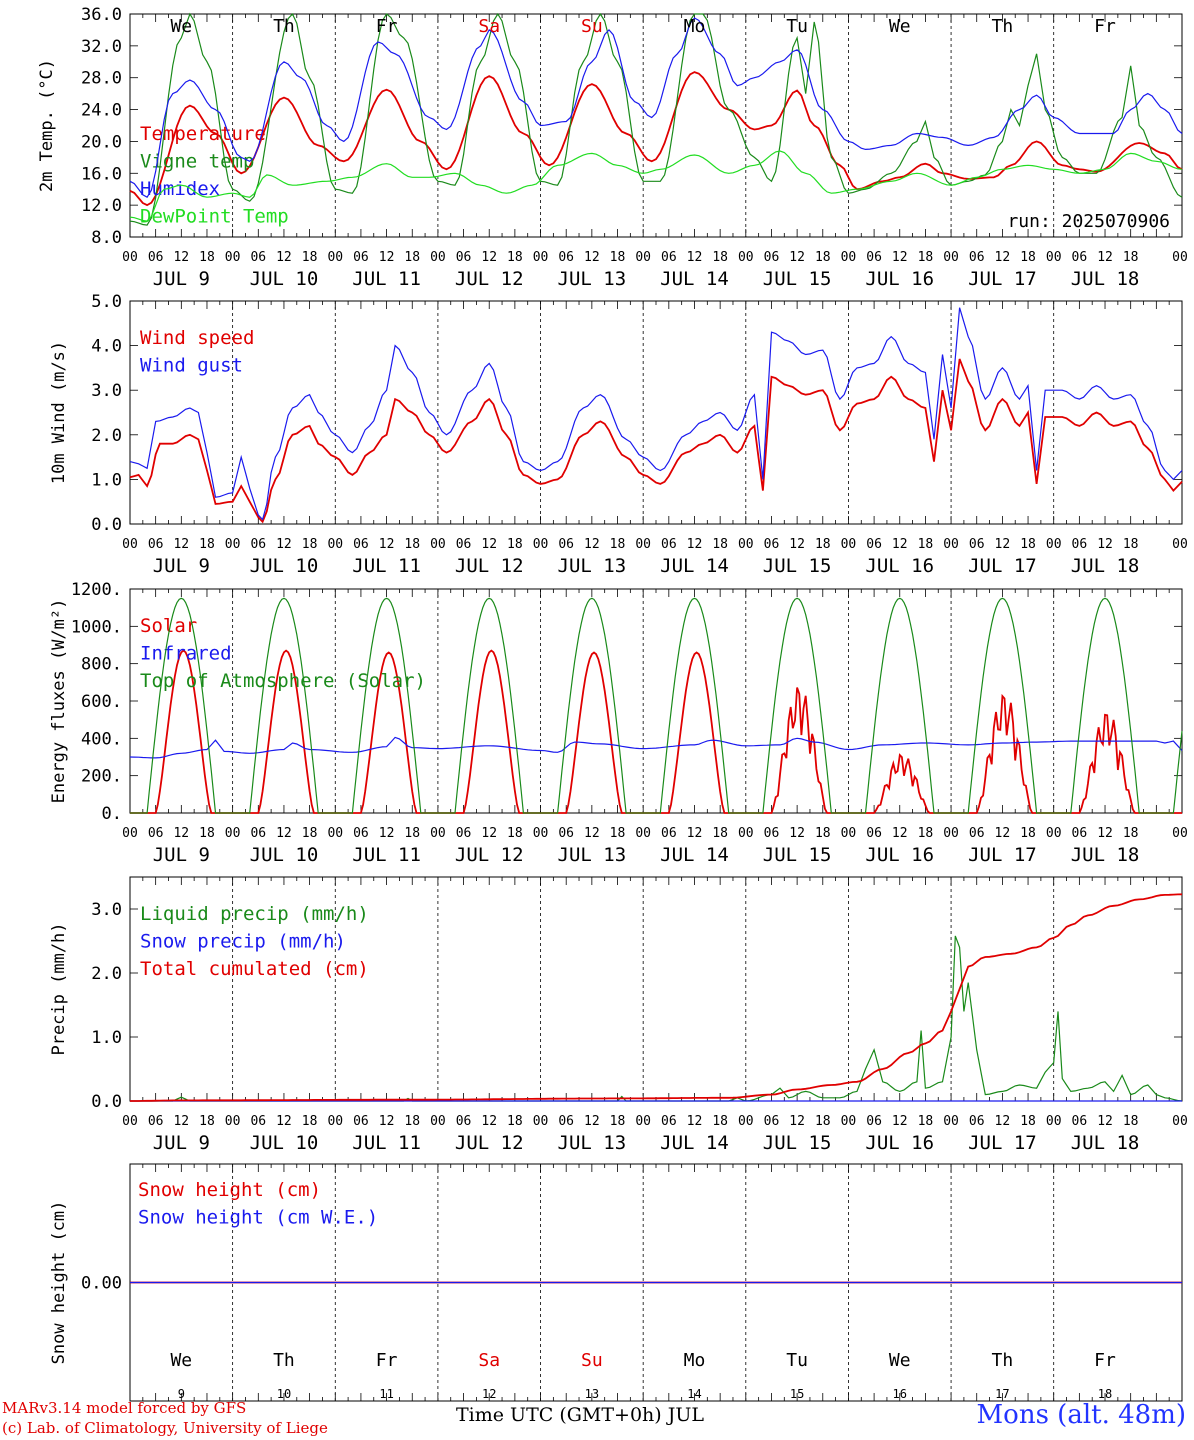 The height and width of the screenshot is (1440, 1194). Describe the element at coordinates (254, 969) in the screenshot. I see `legend-entry: Total cumulated (cm)` at that location.